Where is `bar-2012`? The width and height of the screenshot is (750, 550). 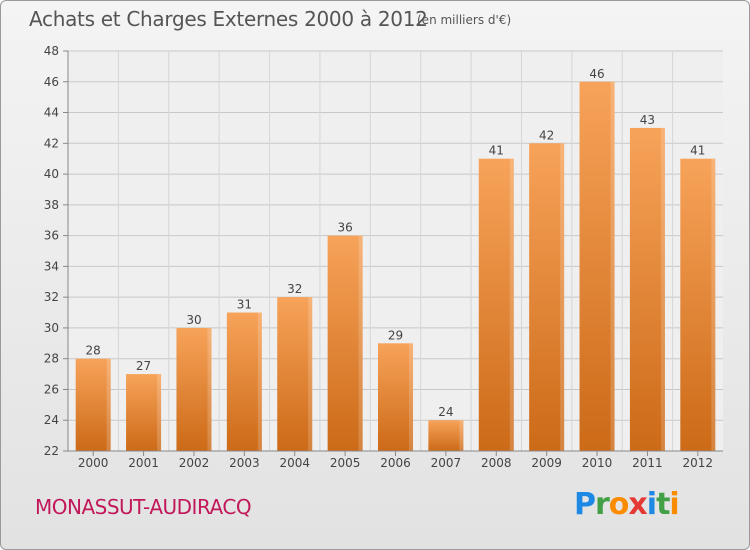
bar-2012 is located at coordinates (698, 304).